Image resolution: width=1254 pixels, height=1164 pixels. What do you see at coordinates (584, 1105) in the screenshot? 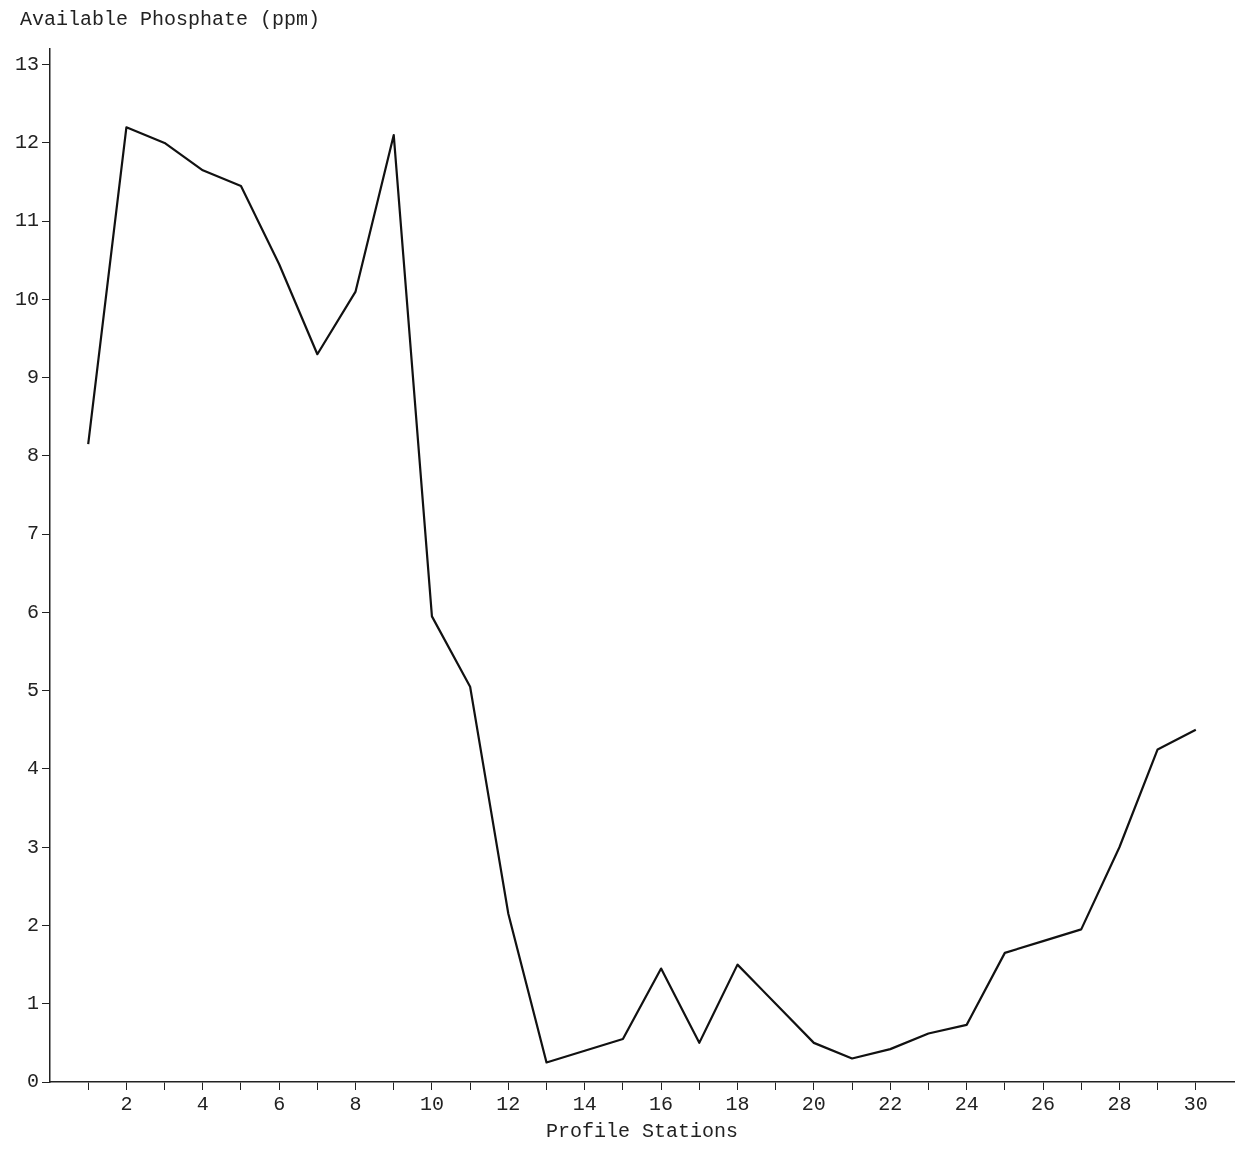
I see `x-tick-label: 14` at bounding box center [584, 1105].